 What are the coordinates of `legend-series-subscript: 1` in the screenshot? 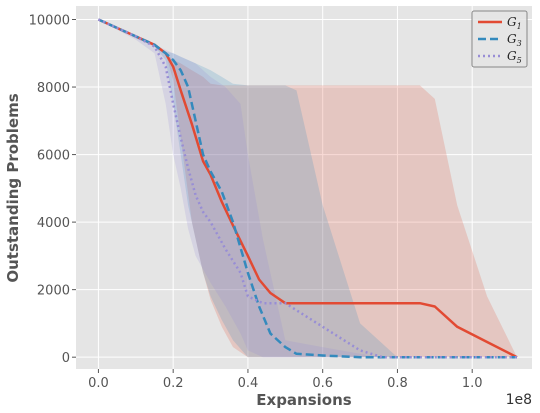 It's located at (519, 26).